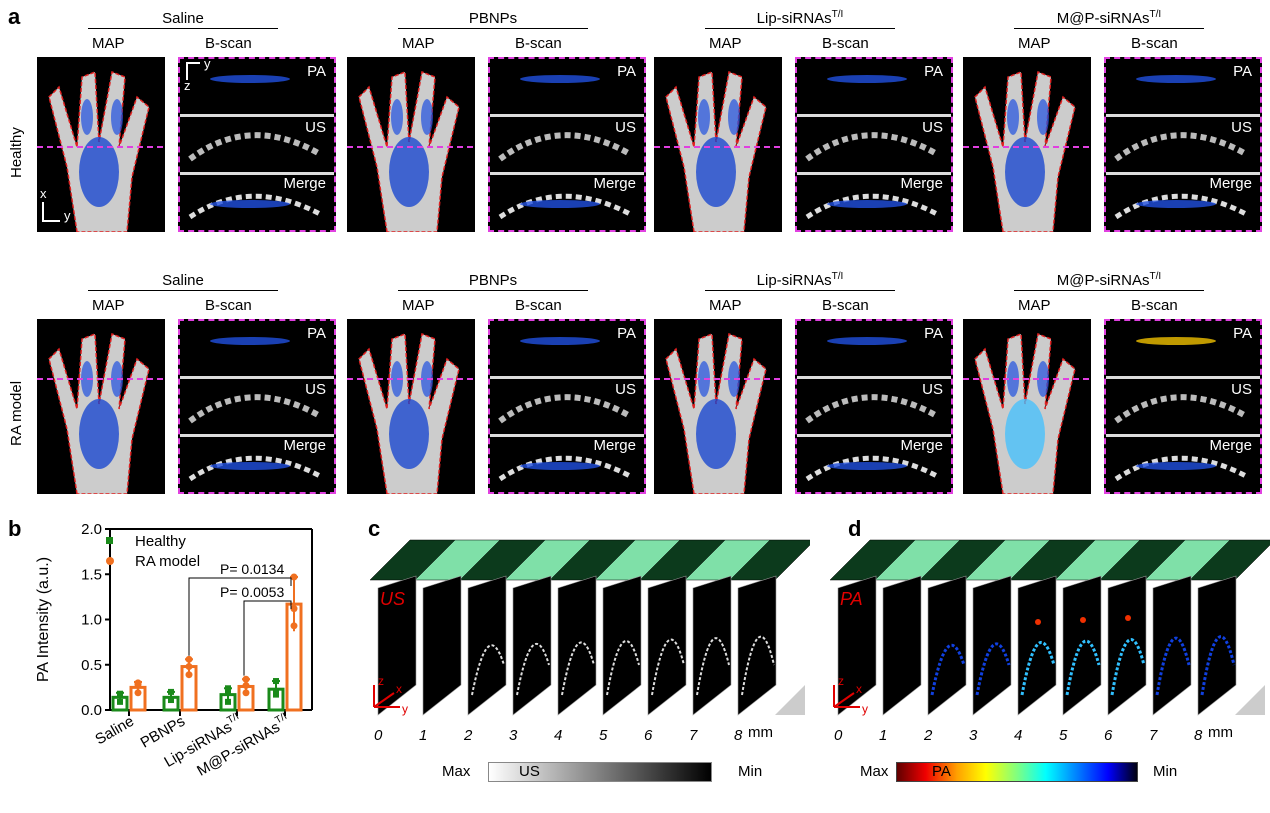 Image resolution: width=1270 pixels, height=813 pixels. I want to click on y-tick-label: 2.0, so click(91, 529).